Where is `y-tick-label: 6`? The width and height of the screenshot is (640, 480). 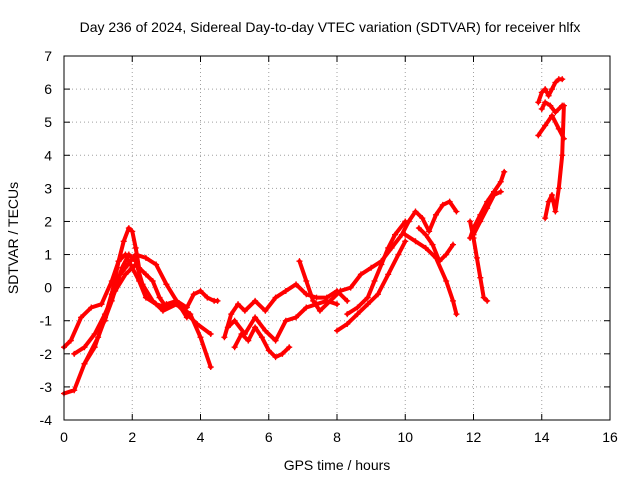 y-tick-label: 6 is located at coordinates (48, 89).